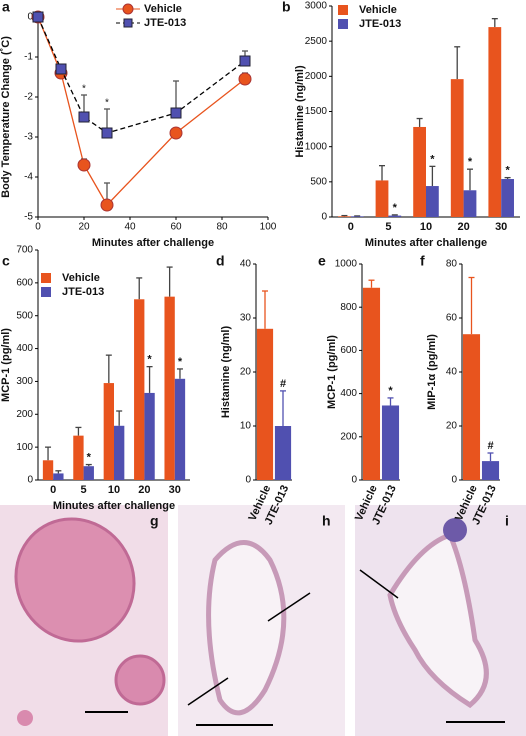  I want to click on y-tick-label: 600, so click(24, 282).